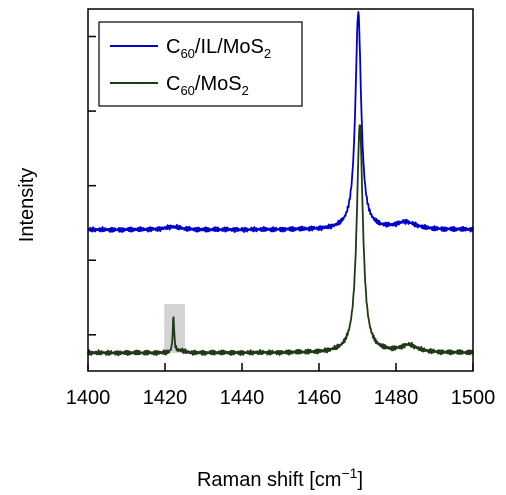 The height and width of the screenshot is (495, 506). I want to click on legend-label-0: C60/IL/MoS2, so click(218, 48).